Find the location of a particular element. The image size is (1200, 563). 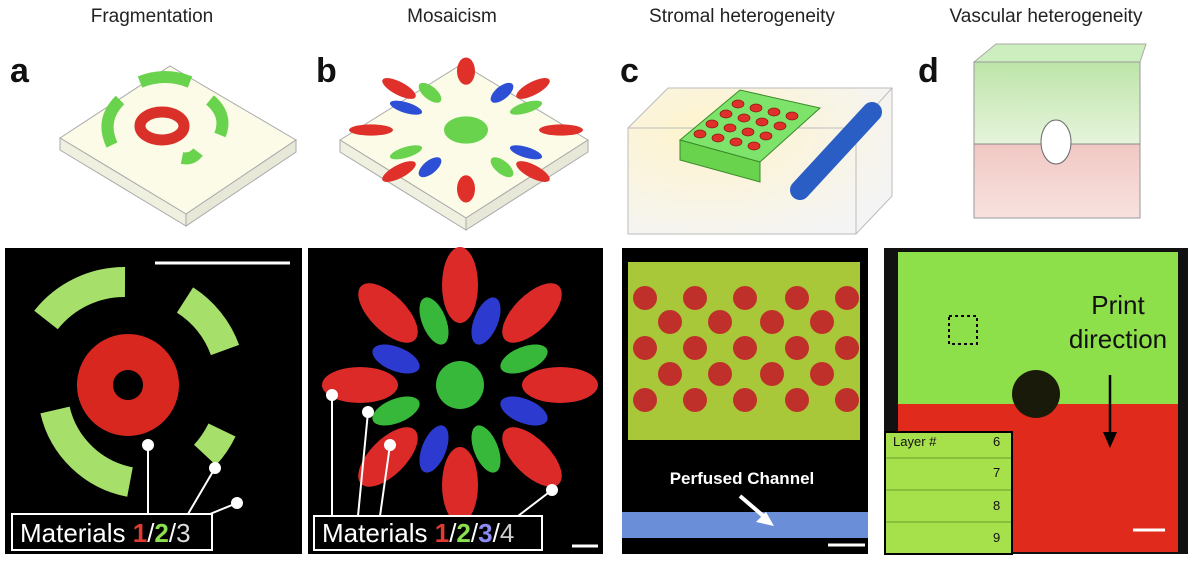

image-d: Print direction Layer # 6 7 8 9 is located at coordinates (1036, 401).